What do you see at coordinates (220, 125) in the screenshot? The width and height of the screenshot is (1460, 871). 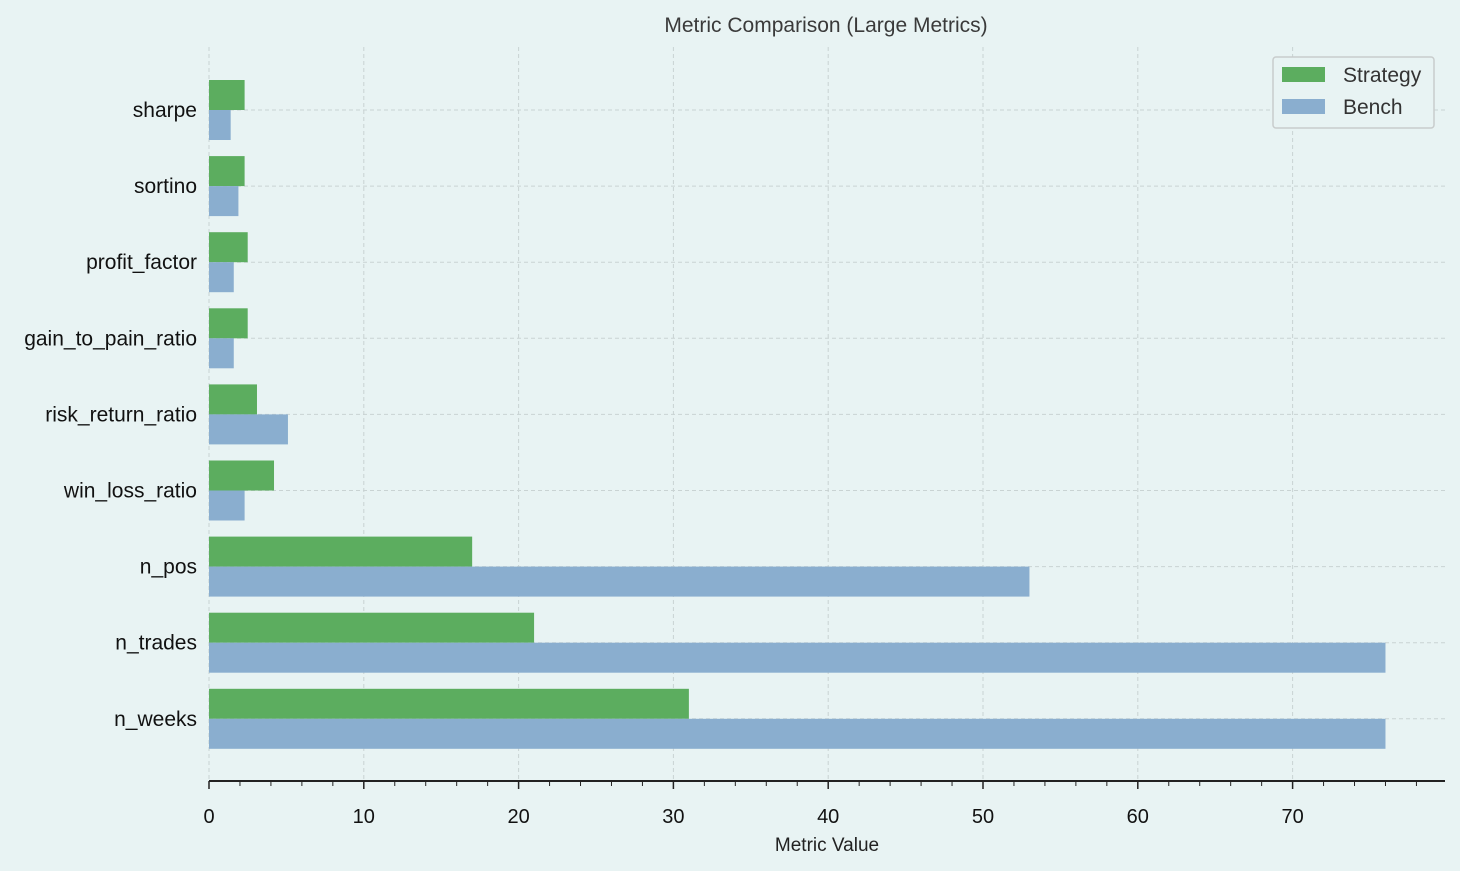 I see `bar-bench-sharpe` at bounding box center [220, 125].